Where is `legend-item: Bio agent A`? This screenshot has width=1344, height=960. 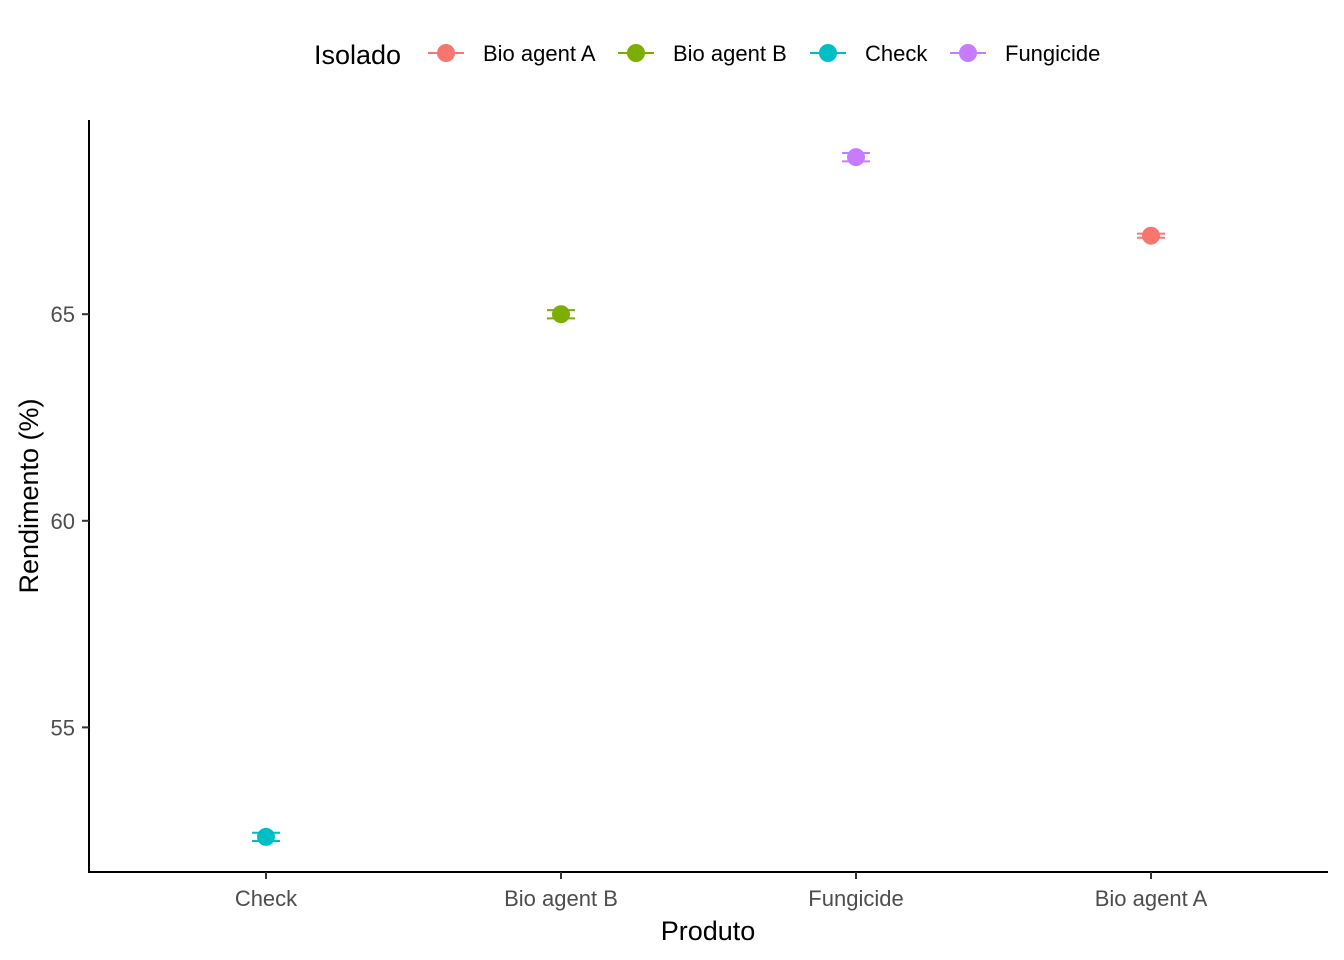
legend-item: Bio agent A is located at coordinates (512, 53).